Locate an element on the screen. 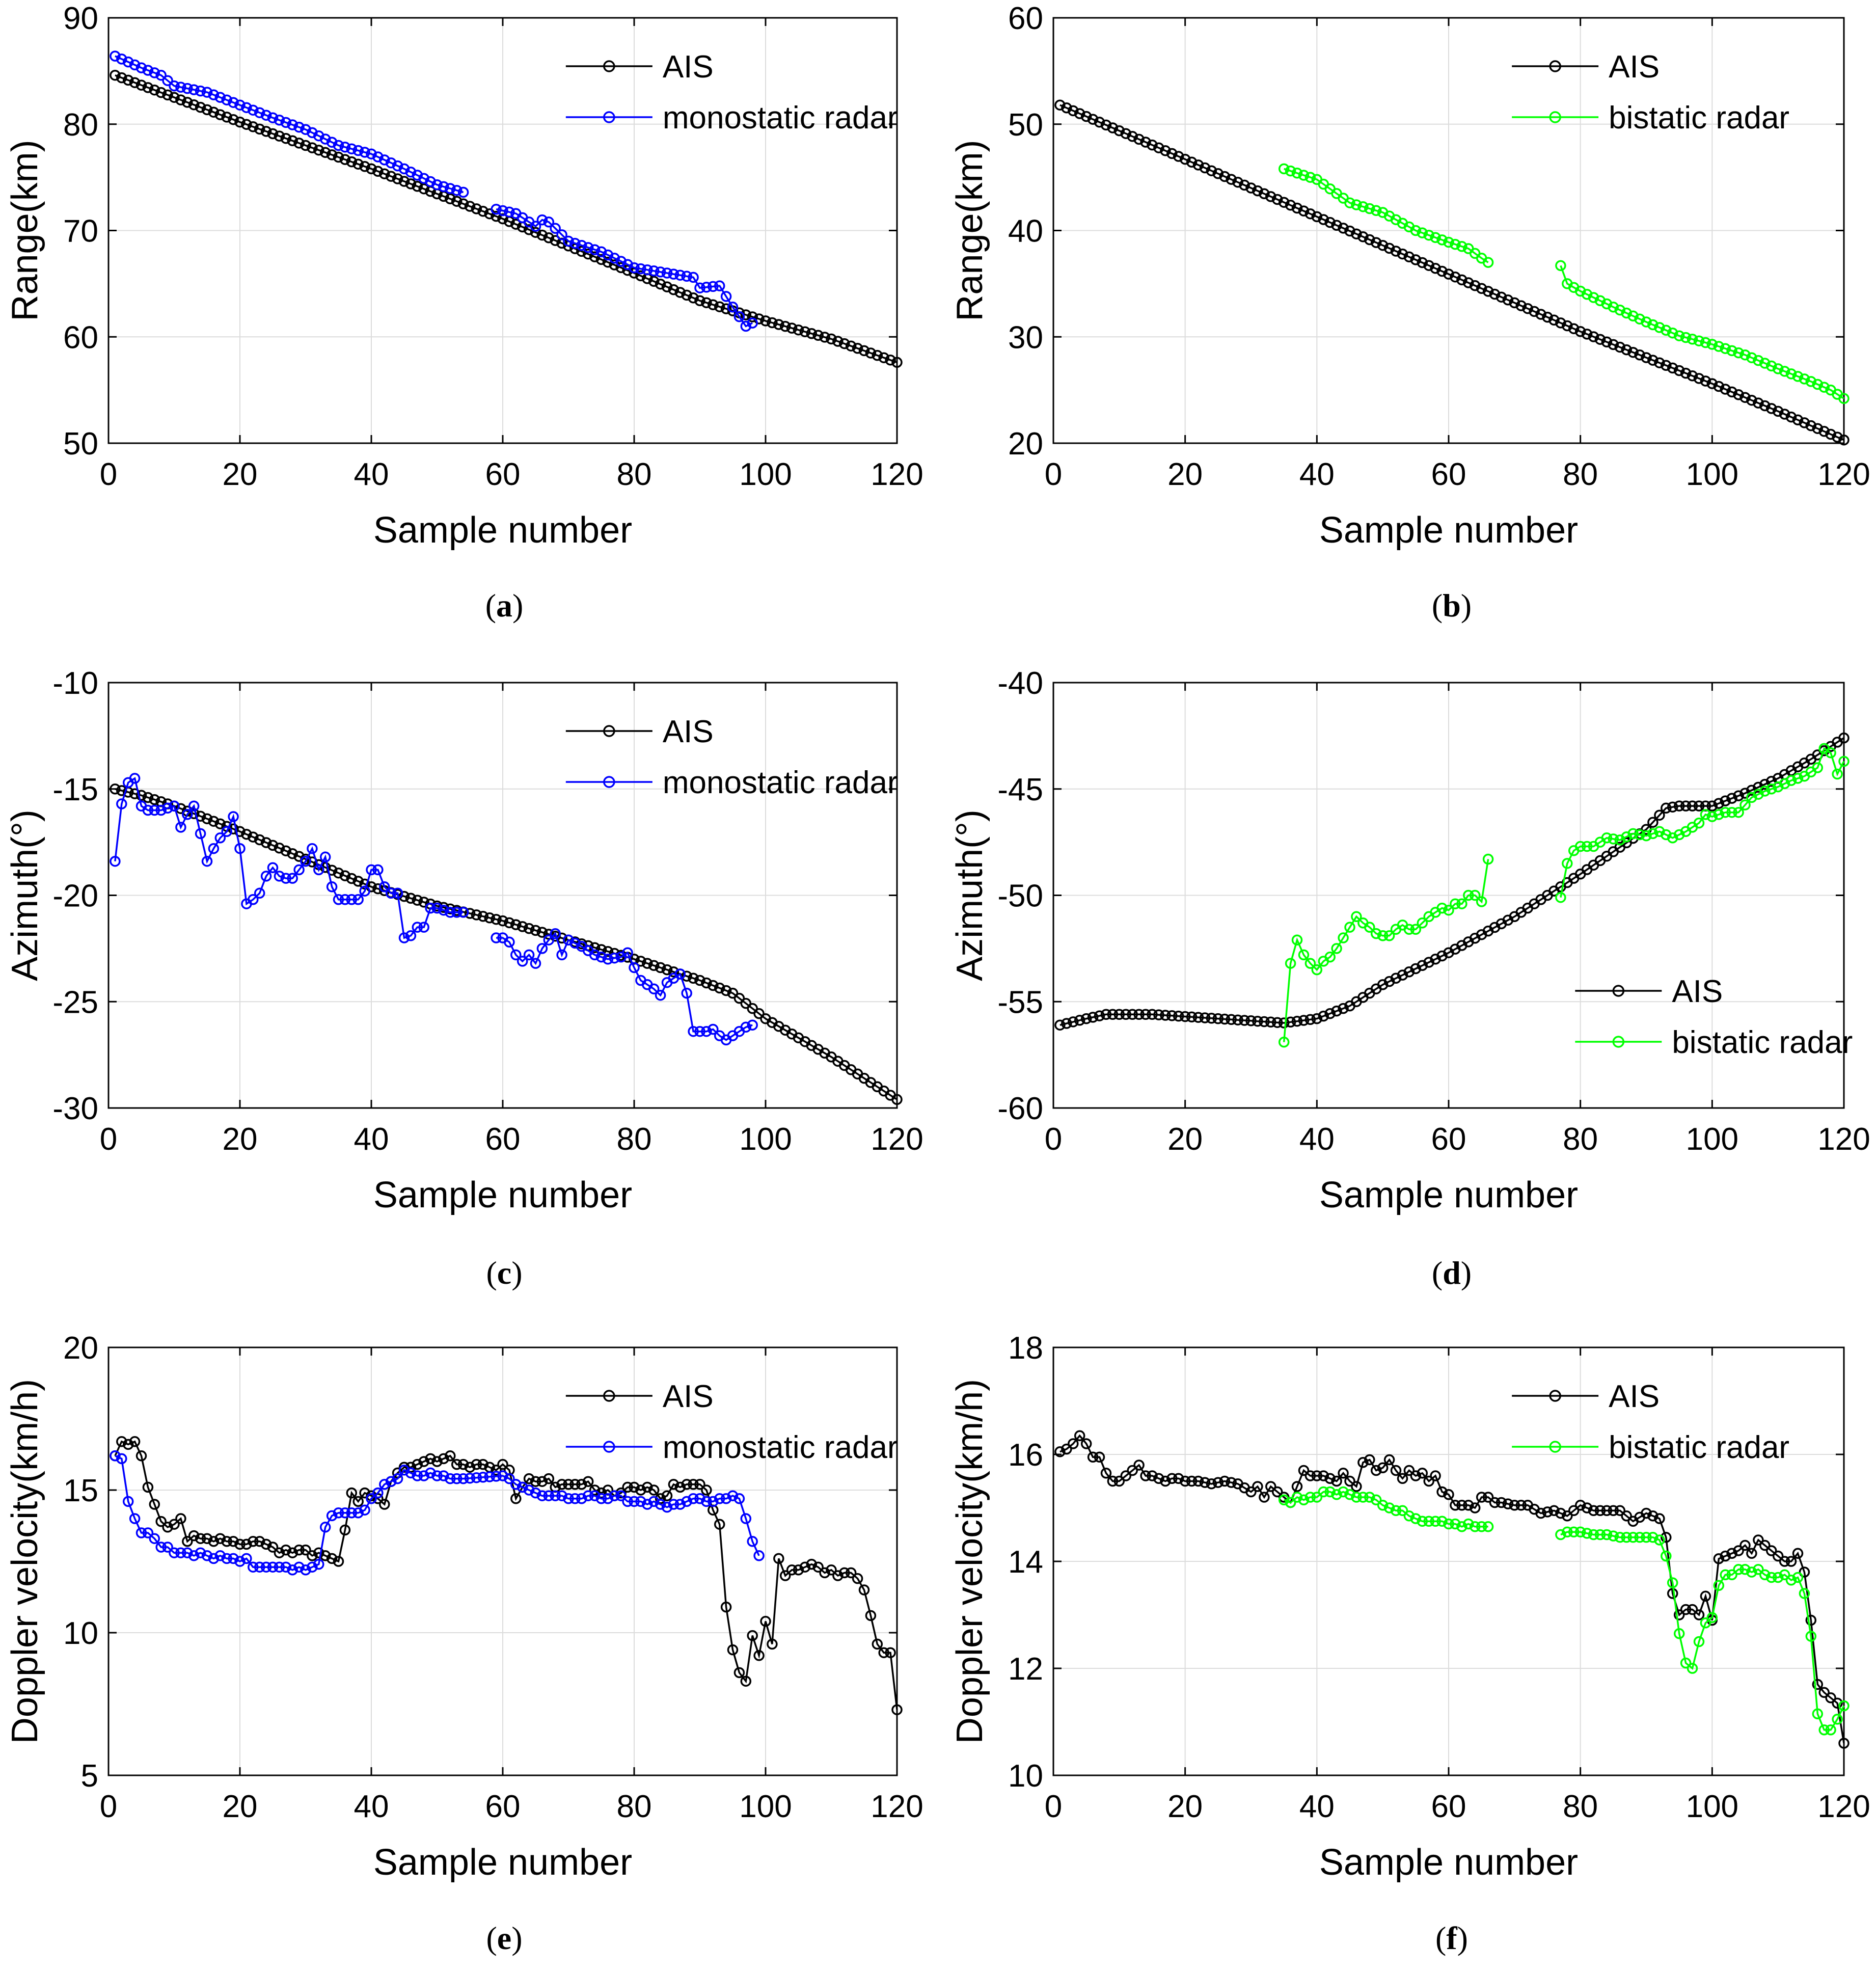 The height and width of the screenshot is (1973, 1876). series-ais is located at coordinates (1452, 881).